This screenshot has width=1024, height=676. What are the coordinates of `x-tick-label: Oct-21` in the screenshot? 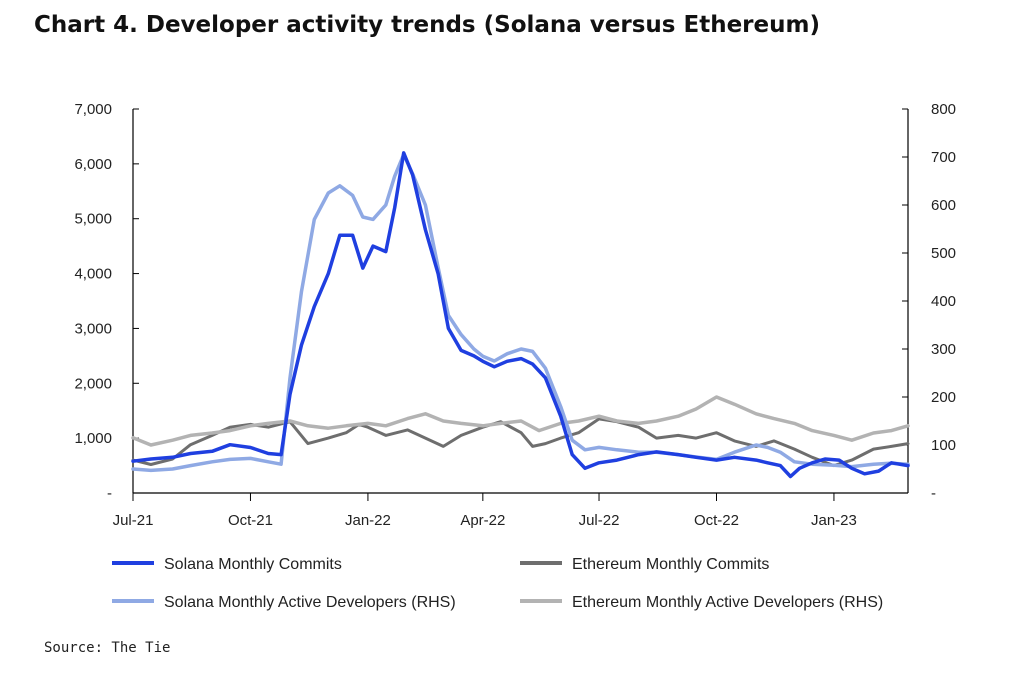 It's located at (250, 520).